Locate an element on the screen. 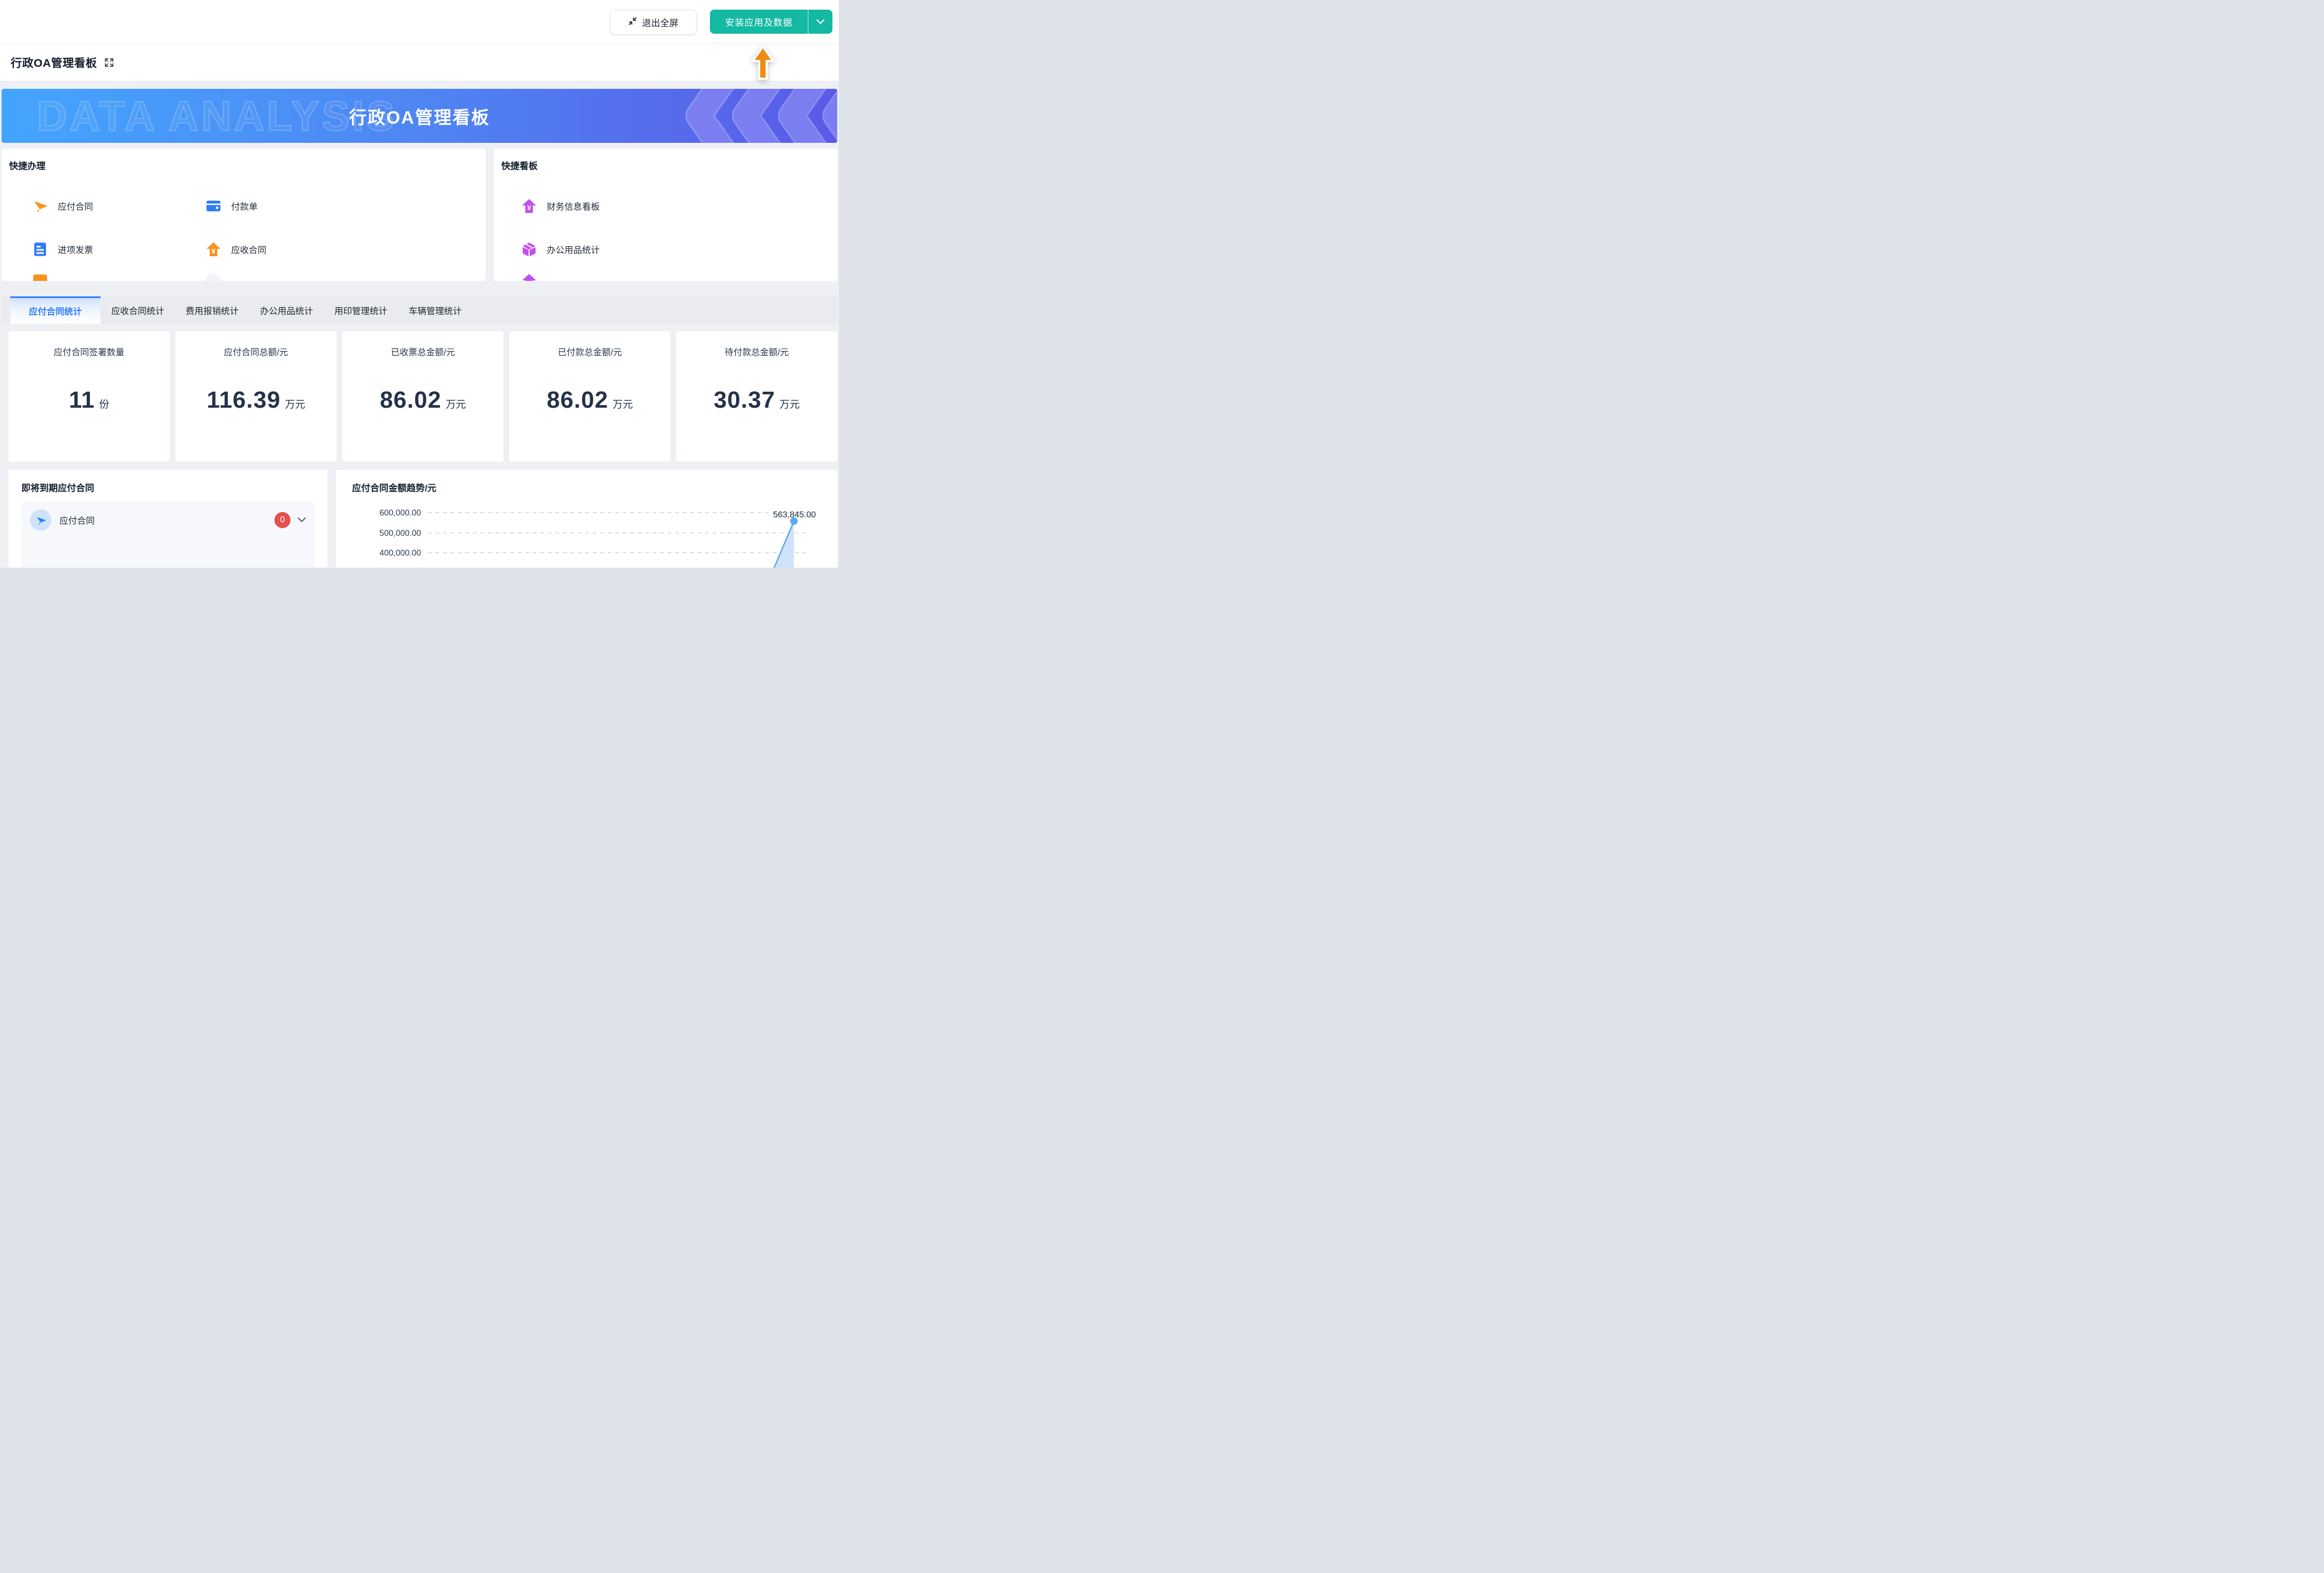 The image size is (2324, 1573). stat-label: 已付款总金额/元 is located at coordinates (589, 353).